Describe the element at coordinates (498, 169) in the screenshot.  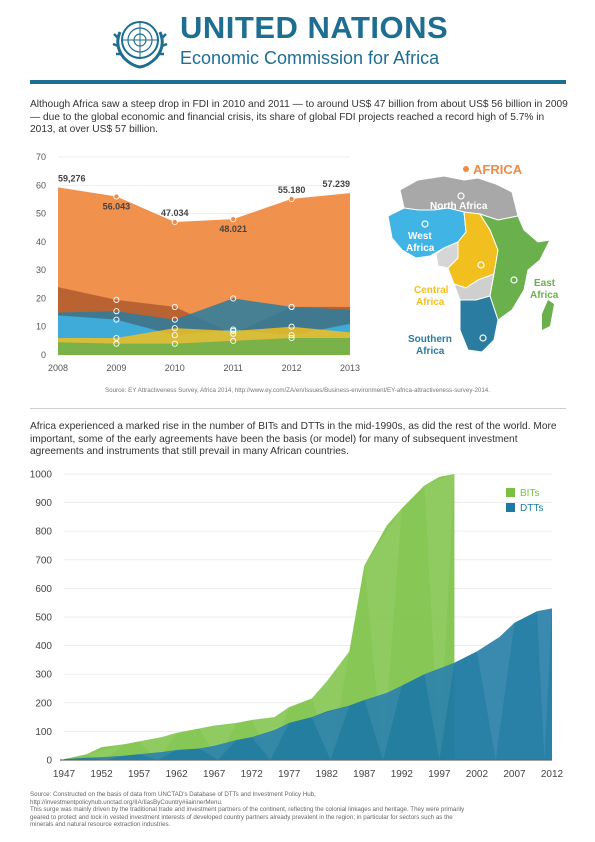
I see `map-title: AFRICA` at that location.